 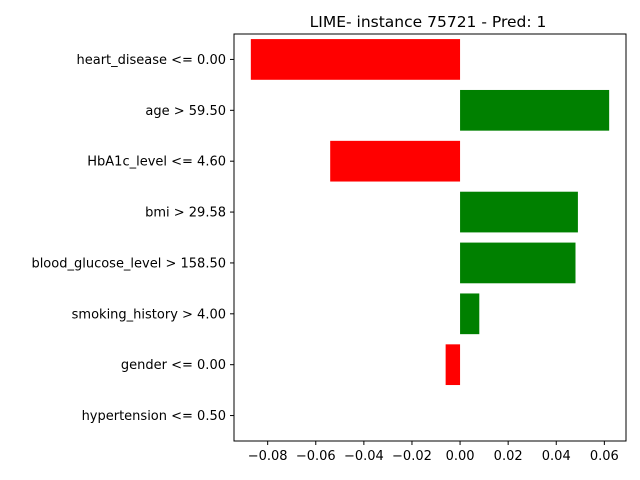 What do you see at coordinates (185, 213) in the screenshot?
I see `y-tick-label-3: bmi > 29.58` at bounding box center [185, 213].